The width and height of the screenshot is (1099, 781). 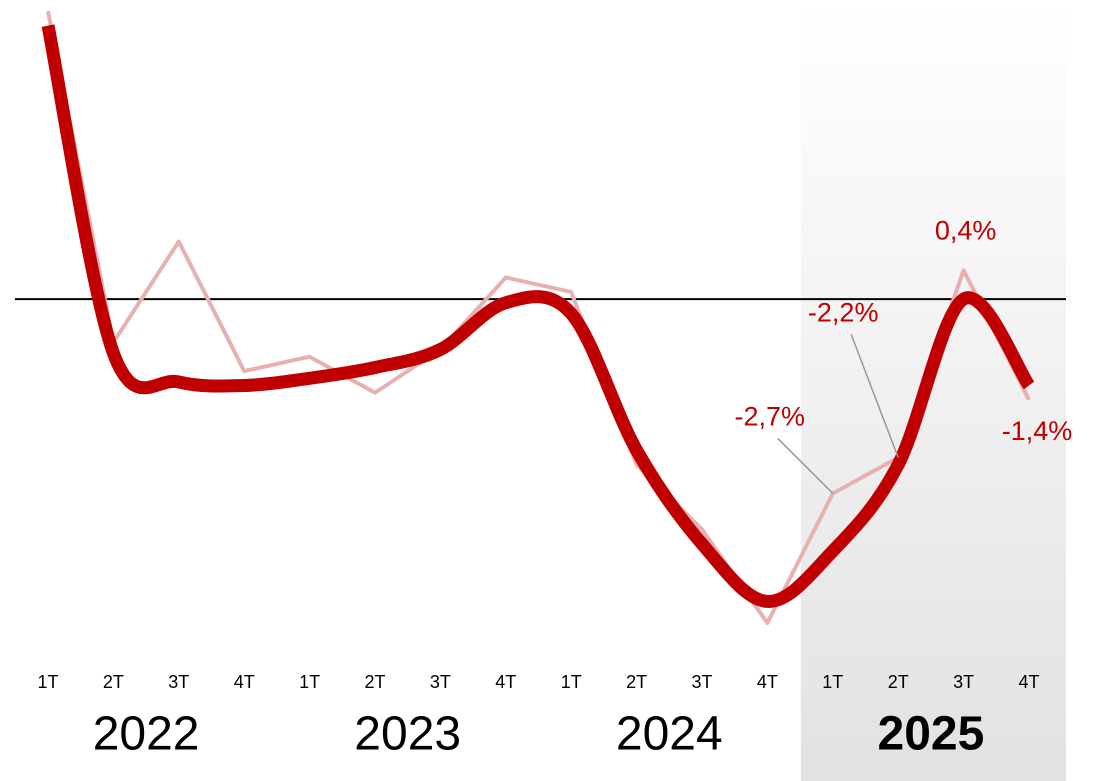 What do you see at coordinates (843, 313) in the screenshot?
I see `data-label: -2,2%` at bounding box center [843, 313].